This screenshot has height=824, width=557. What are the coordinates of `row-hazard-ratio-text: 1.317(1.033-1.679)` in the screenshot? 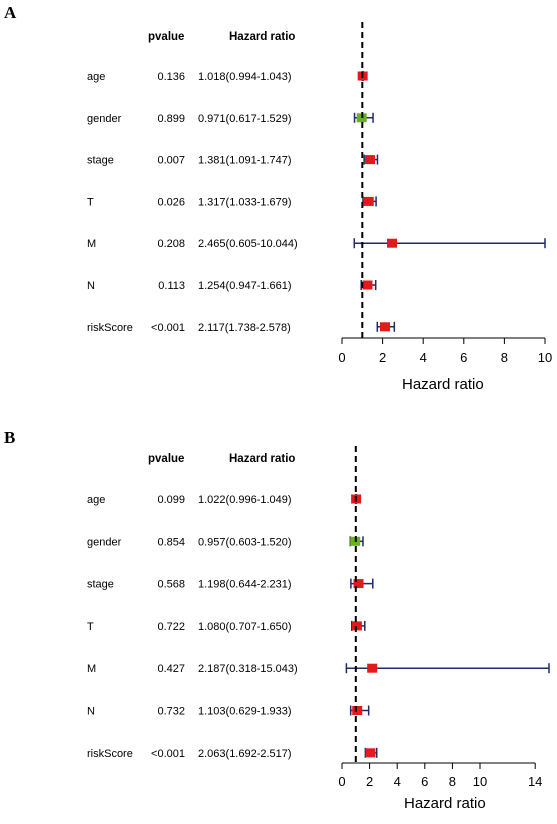 It's located at (245, 202).